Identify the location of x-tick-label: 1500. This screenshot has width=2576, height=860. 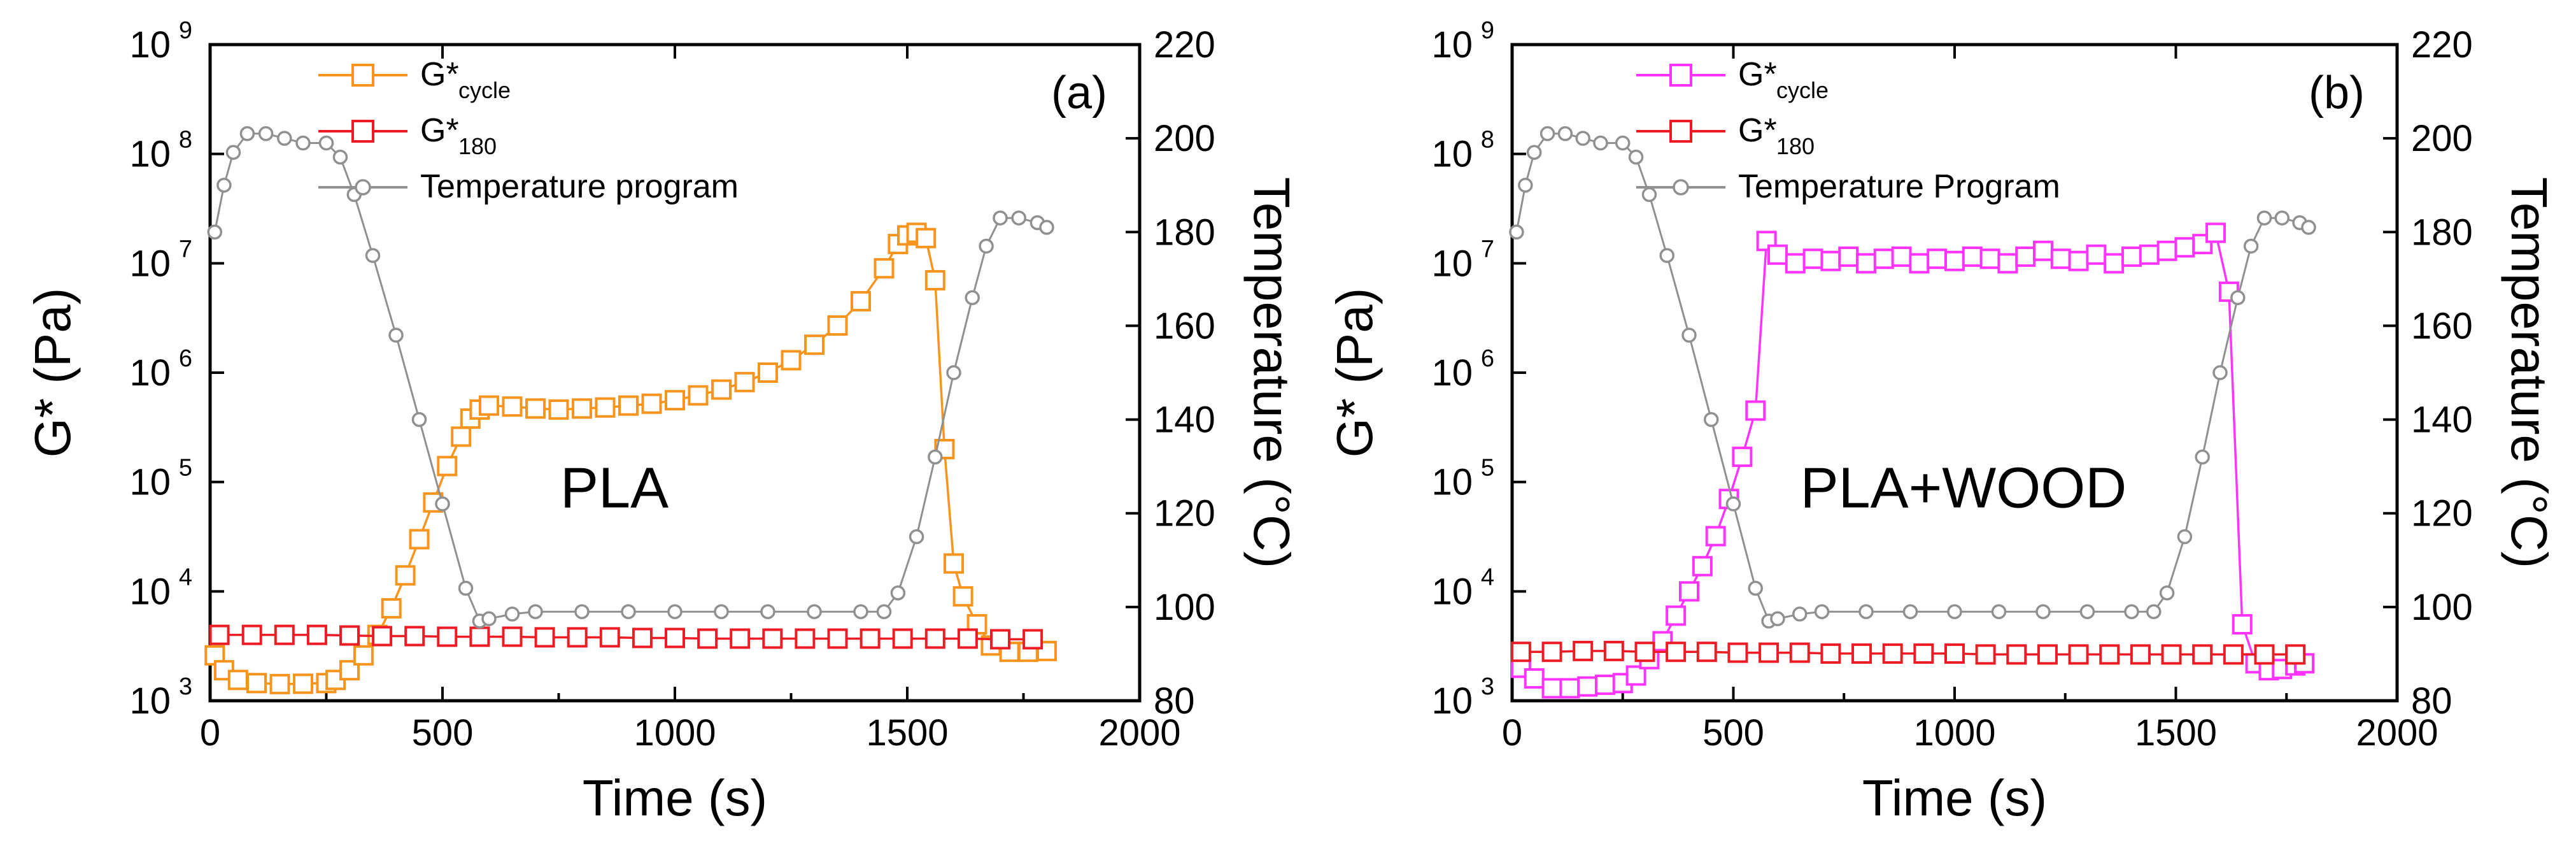
(907, 733).